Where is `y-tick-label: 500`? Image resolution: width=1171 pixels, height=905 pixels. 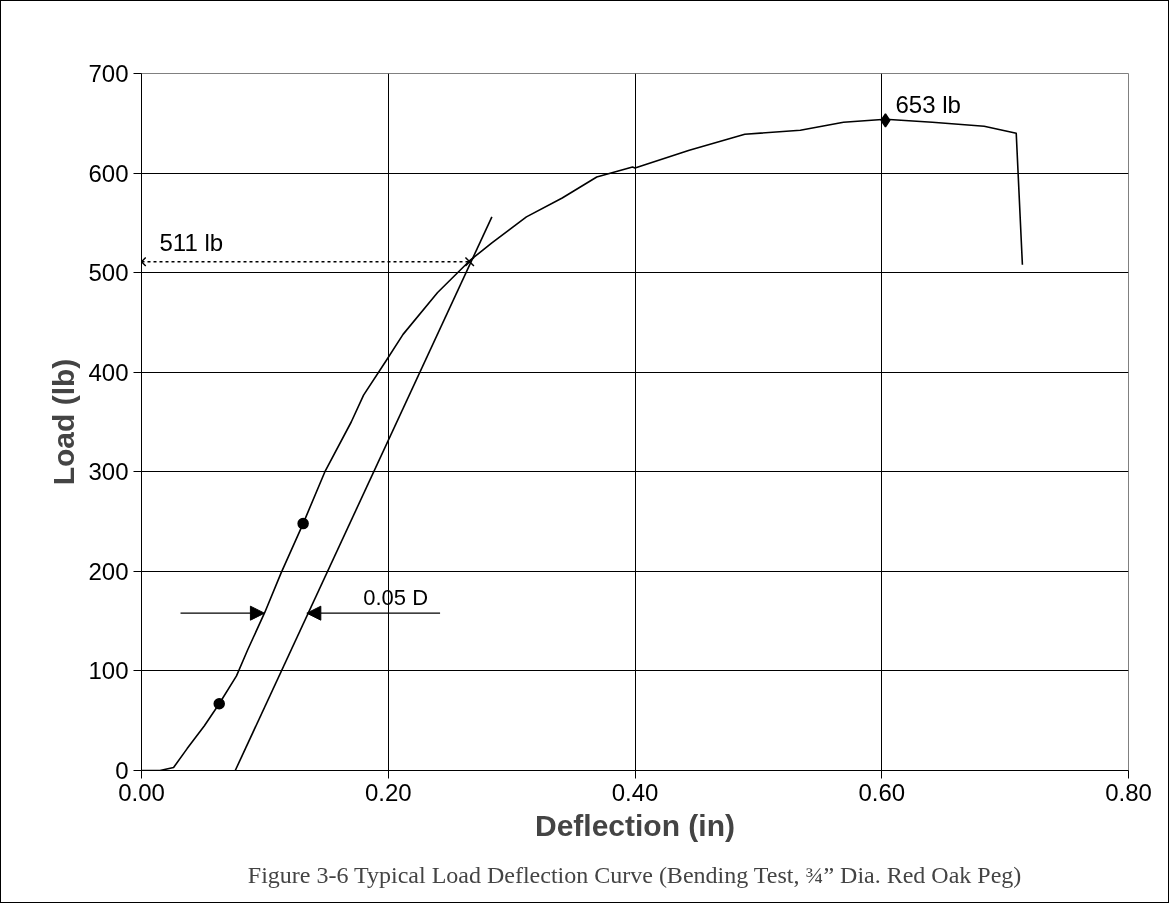
y-tick-label: 500 is located at coordinates (108, 273).